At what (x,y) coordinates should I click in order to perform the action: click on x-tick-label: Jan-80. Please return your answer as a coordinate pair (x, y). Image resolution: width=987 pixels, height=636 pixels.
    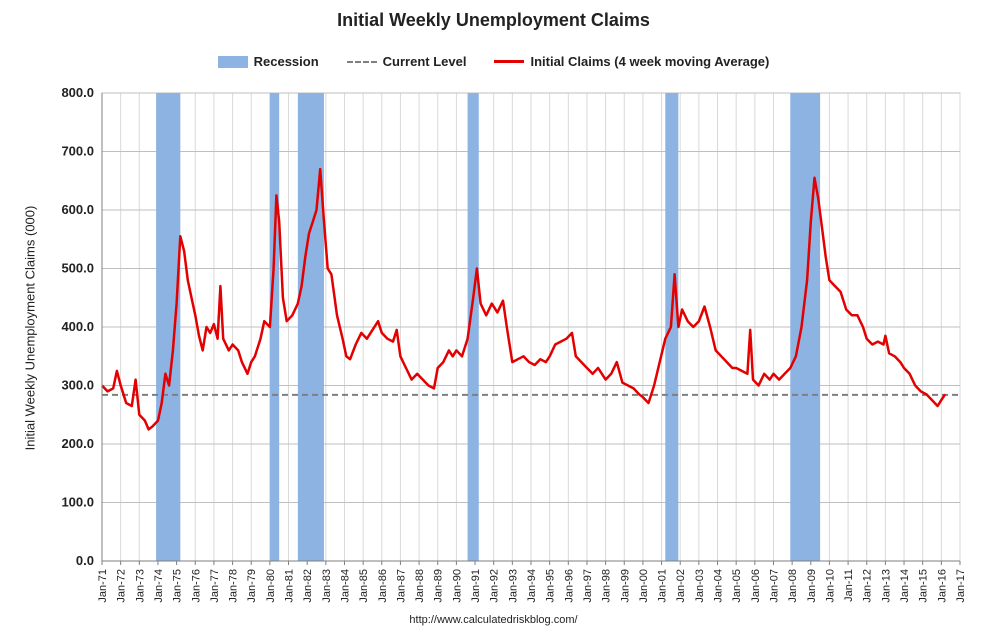
    Looking at the image, I should click on (271, 586).